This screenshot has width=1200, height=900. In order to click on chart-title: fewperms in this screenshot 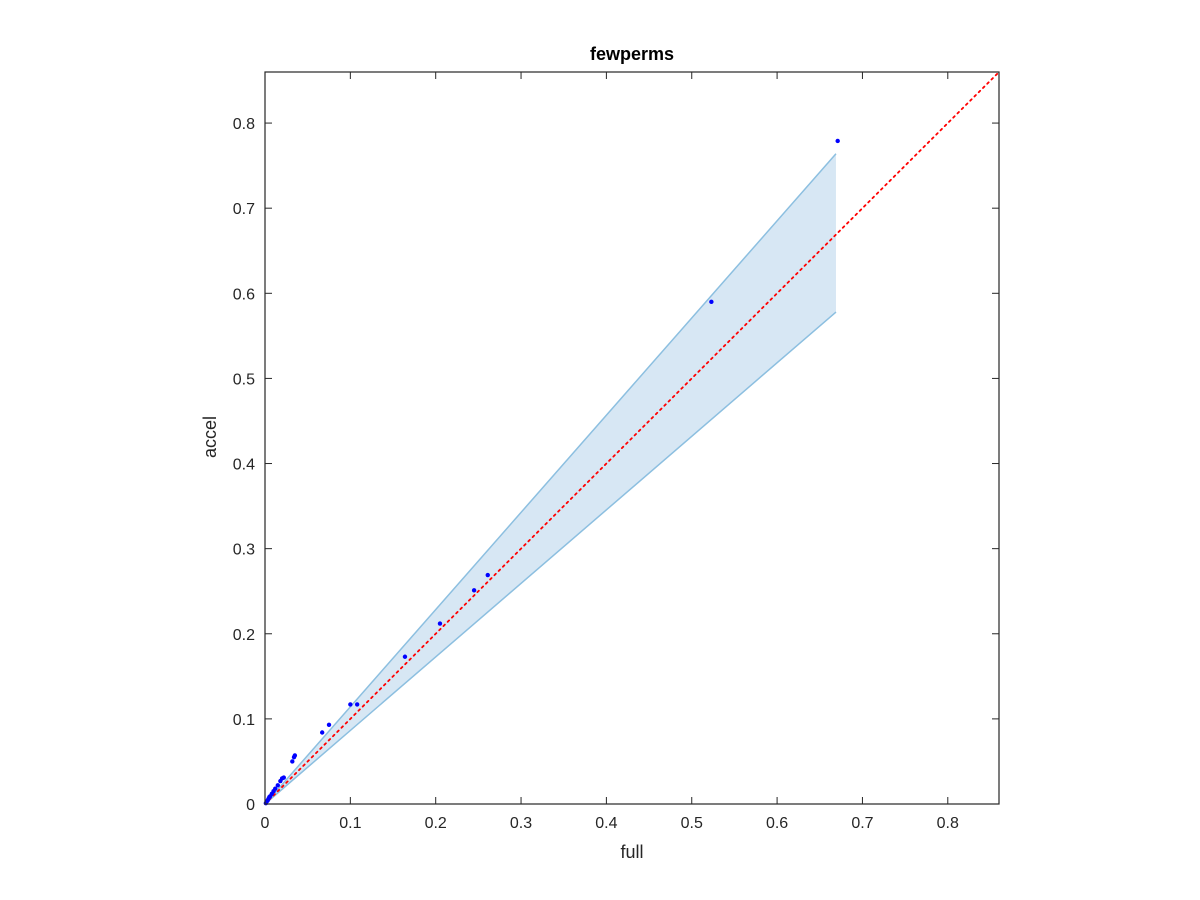, I will do `click(632, 54)`.